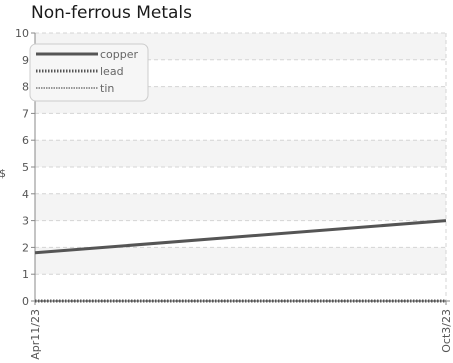  What do you see at coordinates (3, 173) in the screenshot?
I see `y-axis-label: $` at bounding box center [3, 173].